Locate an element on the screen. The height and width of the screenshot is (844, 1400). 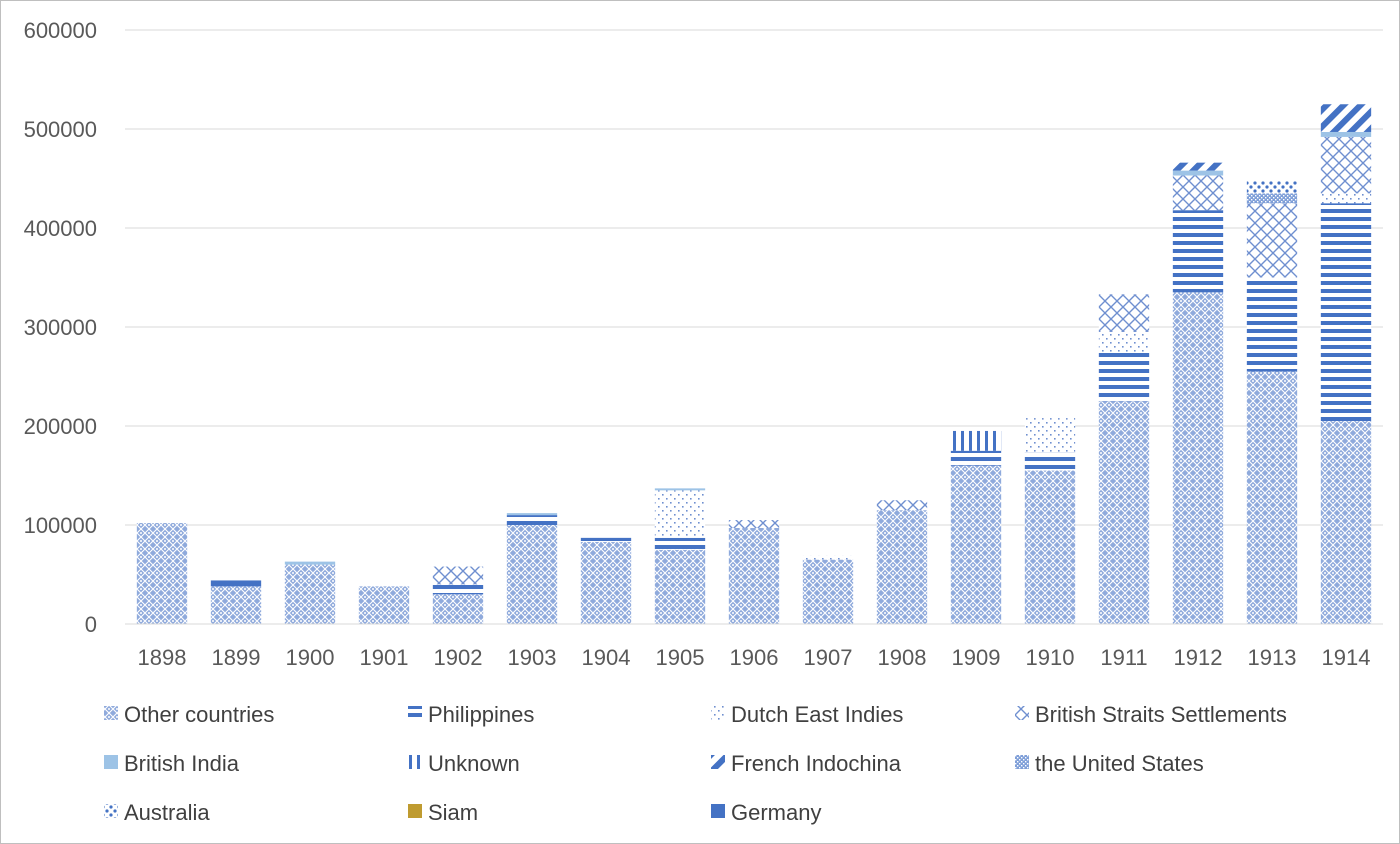
bar-other-countries-1900 is located at coordinates (310, 594).